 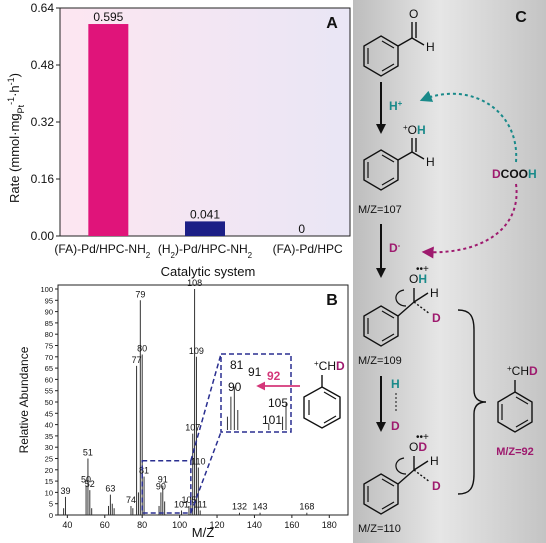 What do you see at coordinates (421, 130) in the screenshot?
I see `oh-h: H` at bounding box center [421, 130].